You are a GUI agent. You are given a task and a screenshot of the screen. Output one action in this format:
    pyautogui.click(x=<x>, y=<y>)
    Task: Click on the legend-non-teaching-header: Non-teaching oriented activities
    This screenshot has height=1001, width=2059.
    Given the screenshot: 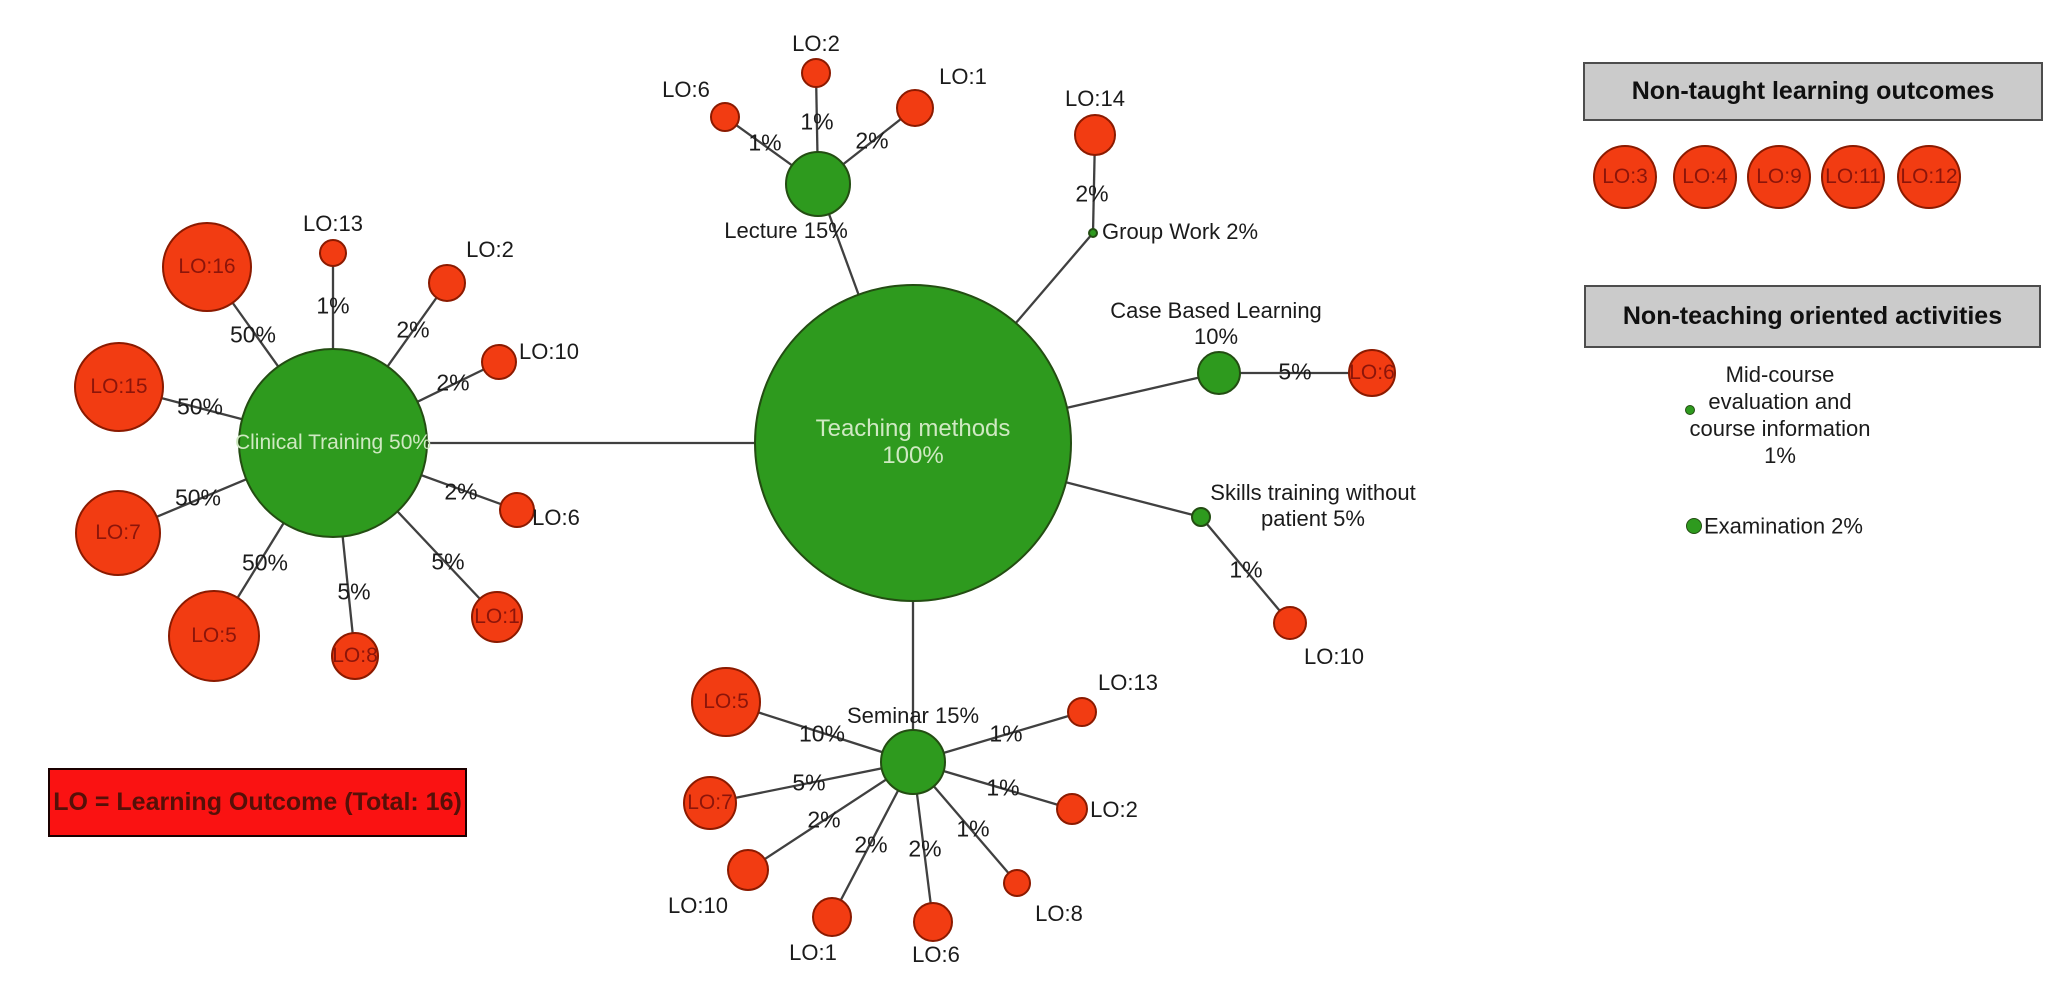 What is the action you would take?
    pyautogui.click(x=1812, y=316)
    